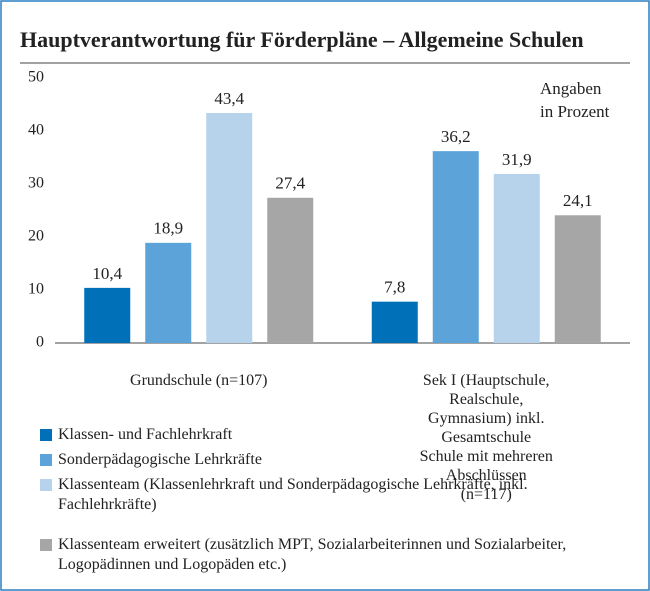  Describe the element at coordinates (335, 460) in the screenshot. I see `legend-item: Sonderpädagogische Lehrkräfte` at that location.